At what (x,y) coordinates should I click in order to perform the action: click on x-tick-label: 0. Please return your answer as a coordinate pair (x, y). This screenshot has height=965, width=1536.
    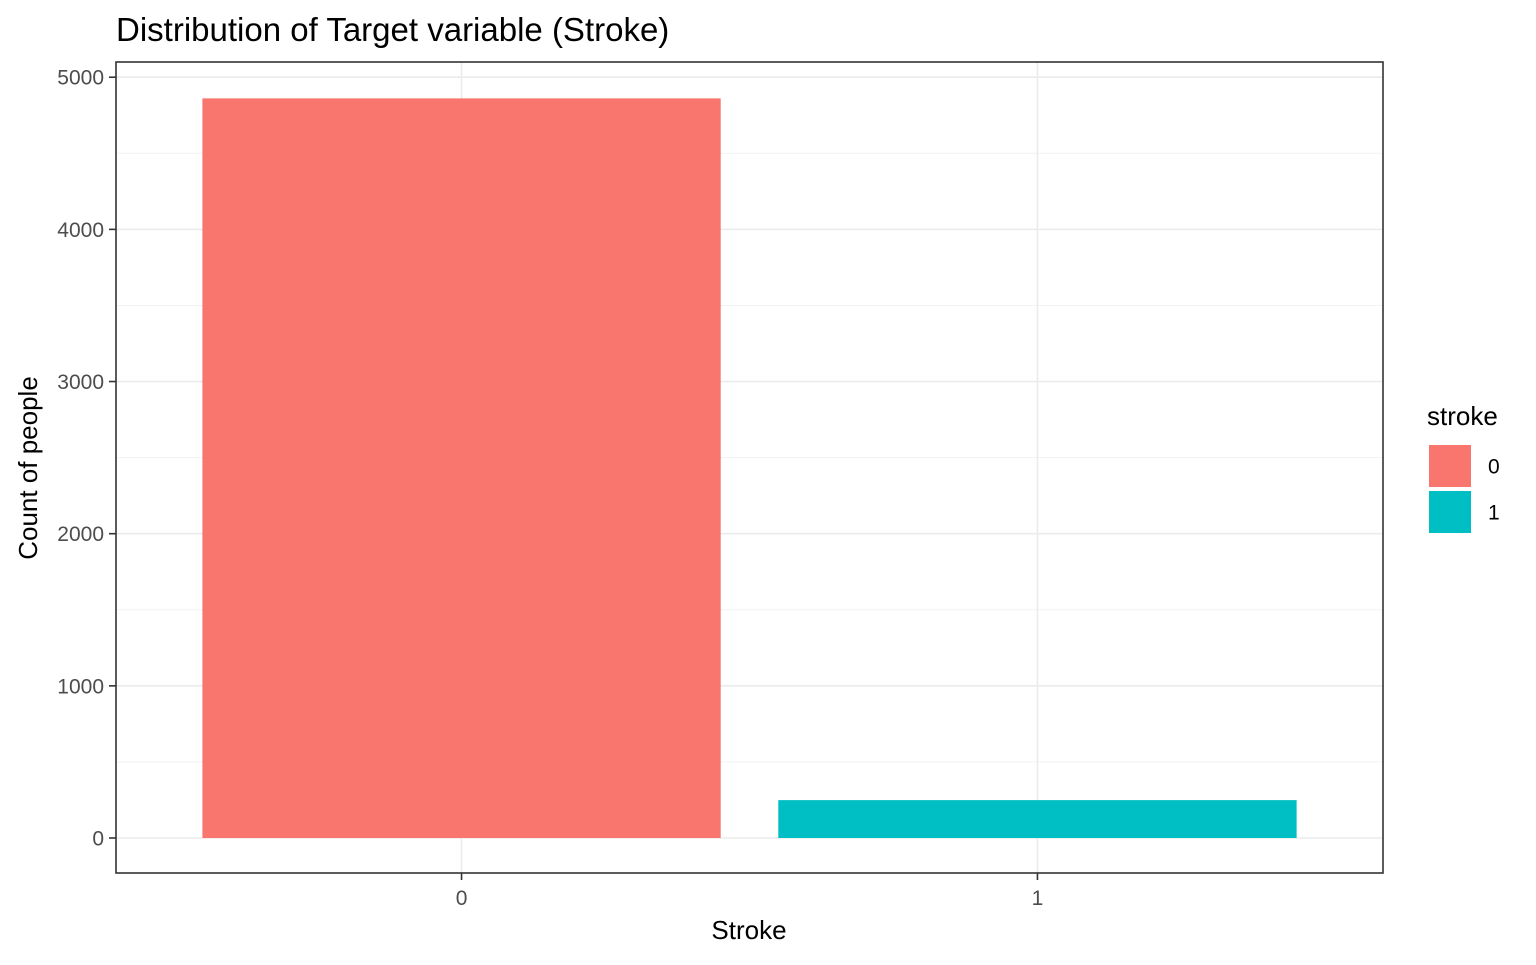
    Looking at the image, I should click on (462, 898).